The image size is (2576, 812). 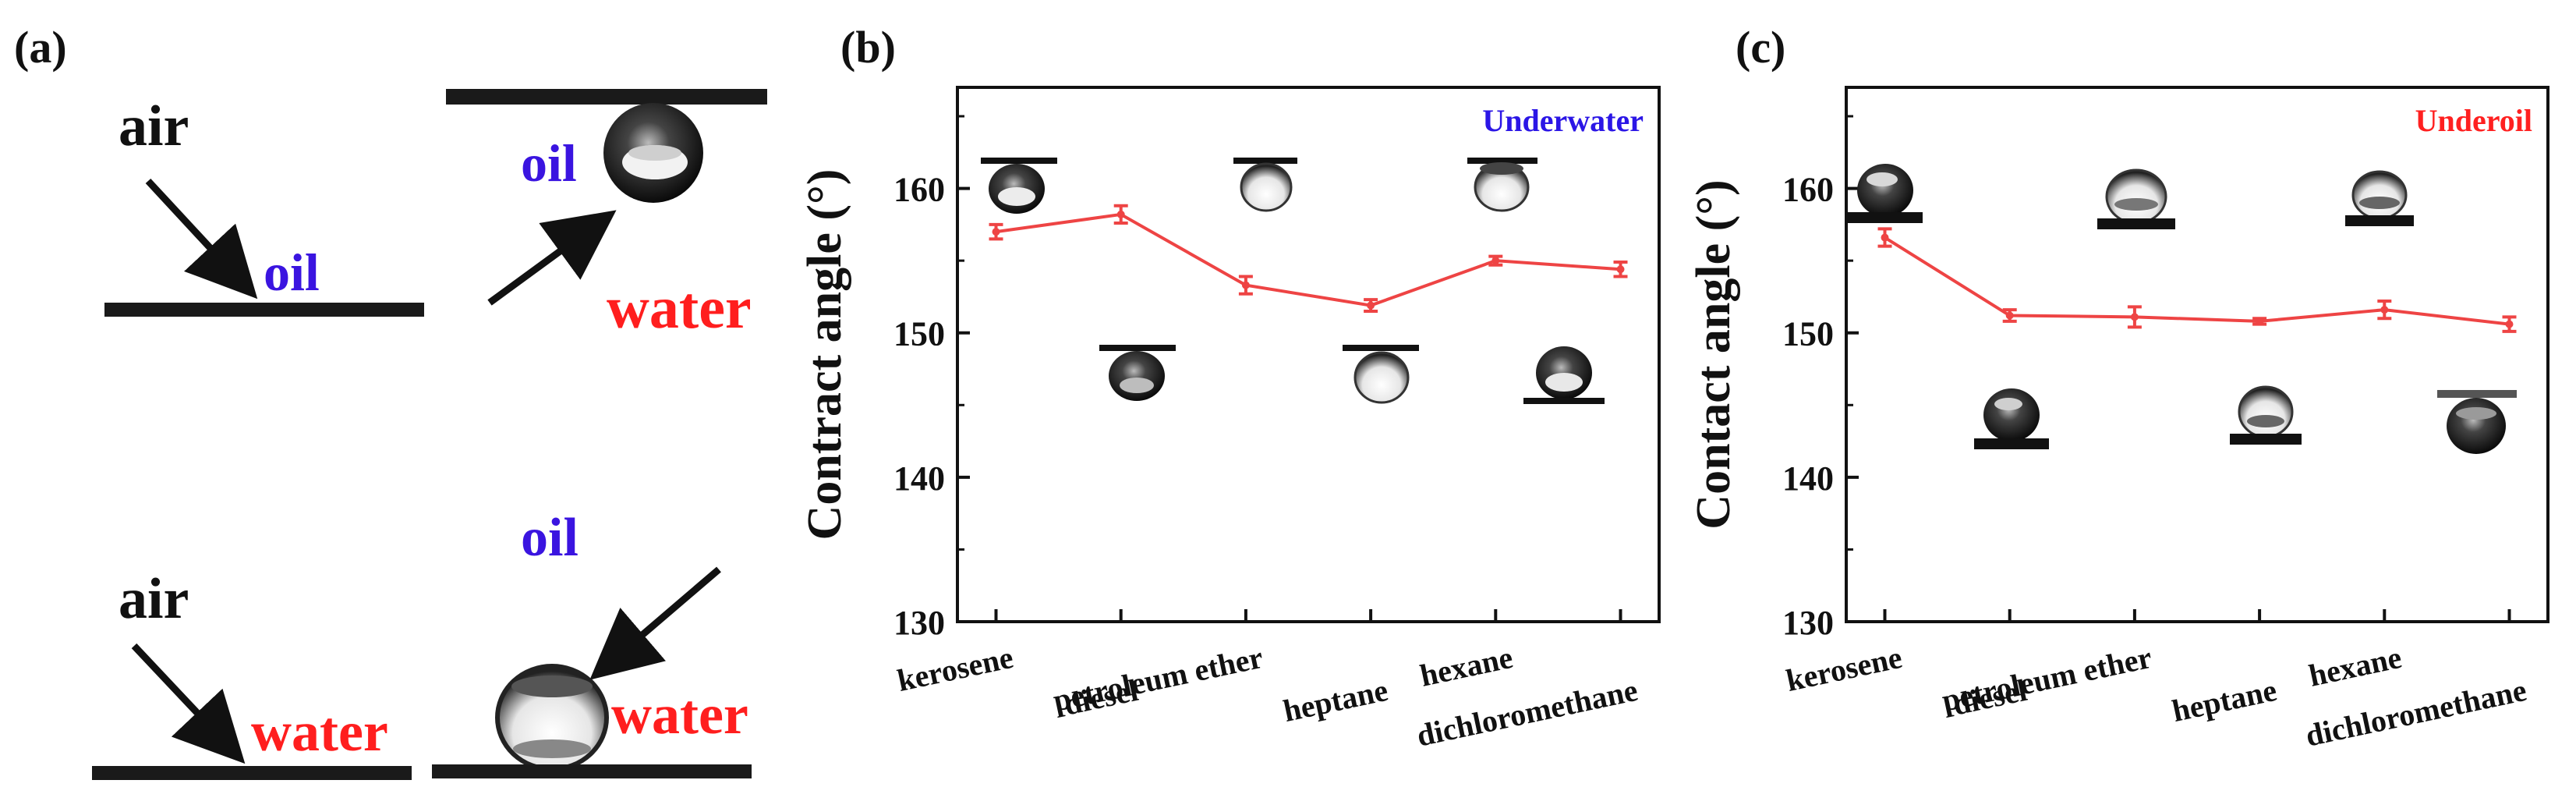 I want to click on inset-heptane-oil-drop, so click(x=1381, y=374).